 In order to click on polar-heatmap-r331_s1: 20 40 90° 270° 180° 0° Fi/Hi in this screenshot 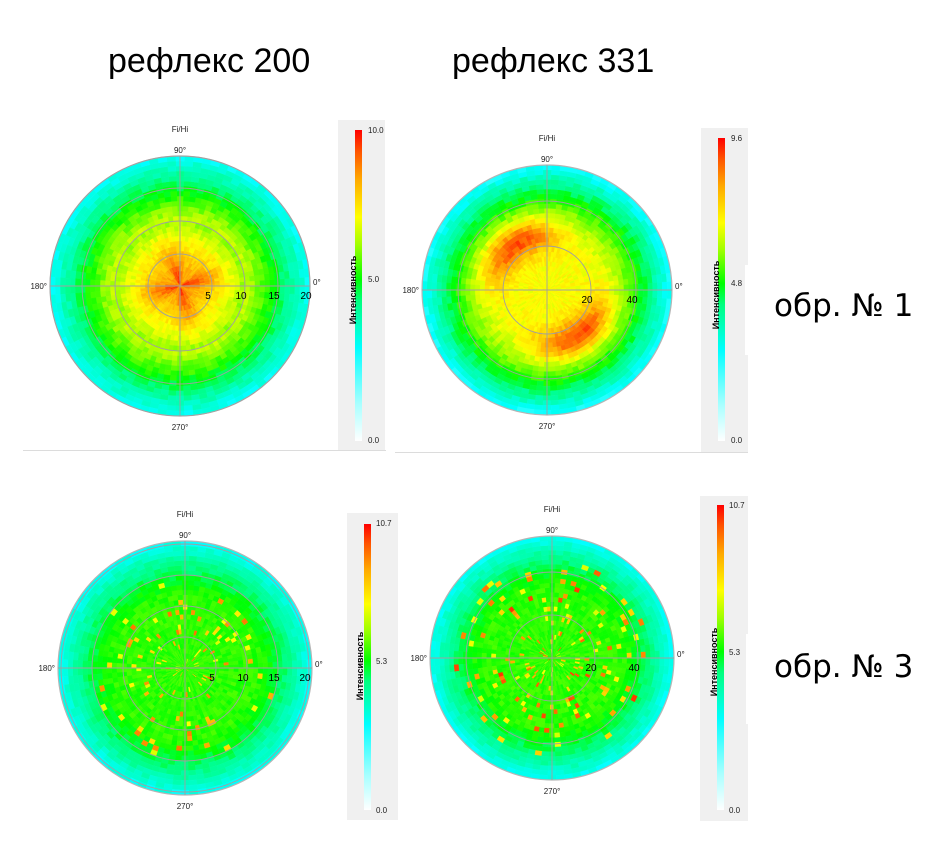, I will do `click(542, 282)`.